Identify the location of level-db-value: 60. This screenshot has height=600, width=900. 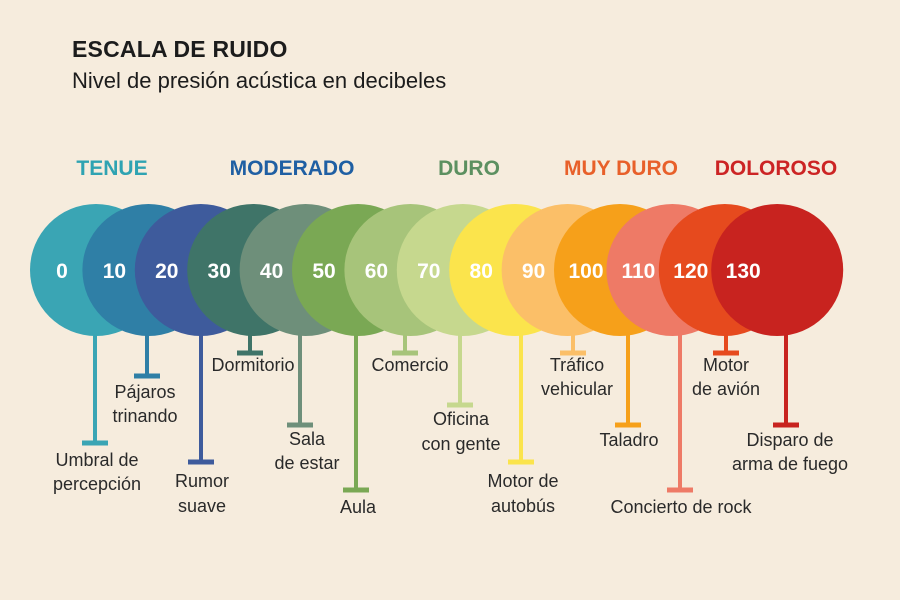
(376, 271).